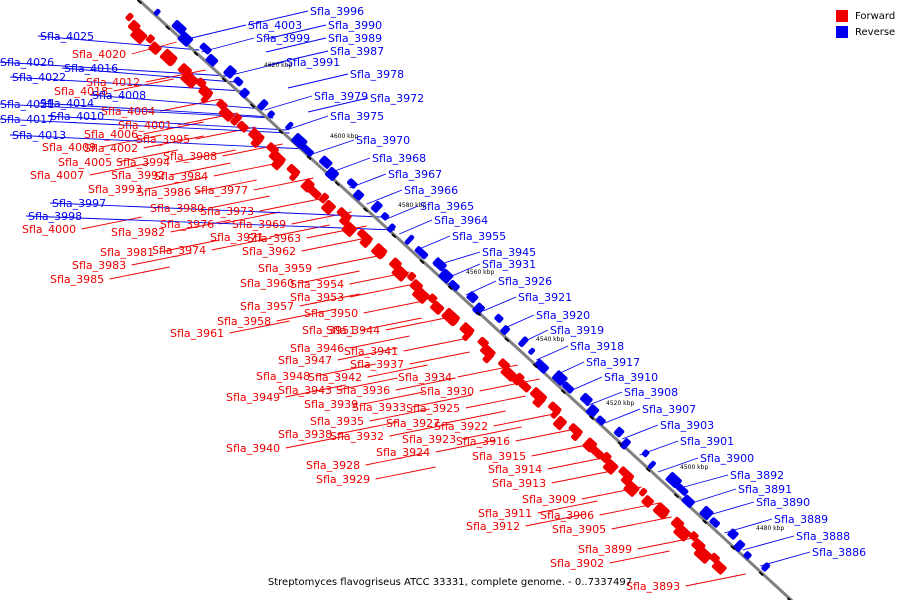 The width and height of the screenshot is (900, 604). Describe the element at coordinates (433, 408) in the screenshot. I see `gene-label: Sfla_3925` at that location.